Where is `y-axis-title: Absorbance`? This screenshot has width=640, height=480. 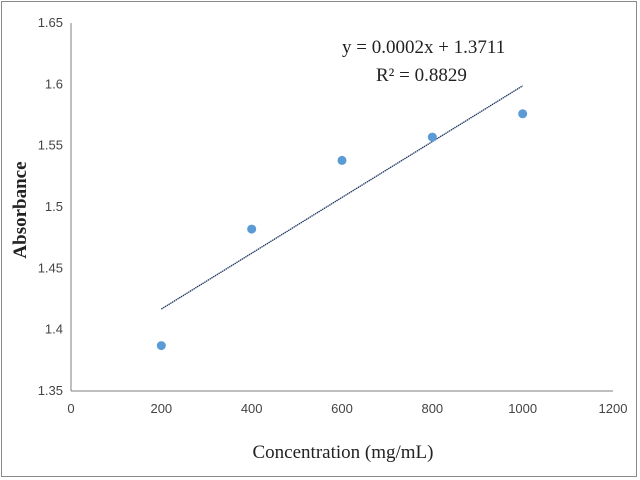 y-axis-title: Absorbance is located at coordinates (20, 209).